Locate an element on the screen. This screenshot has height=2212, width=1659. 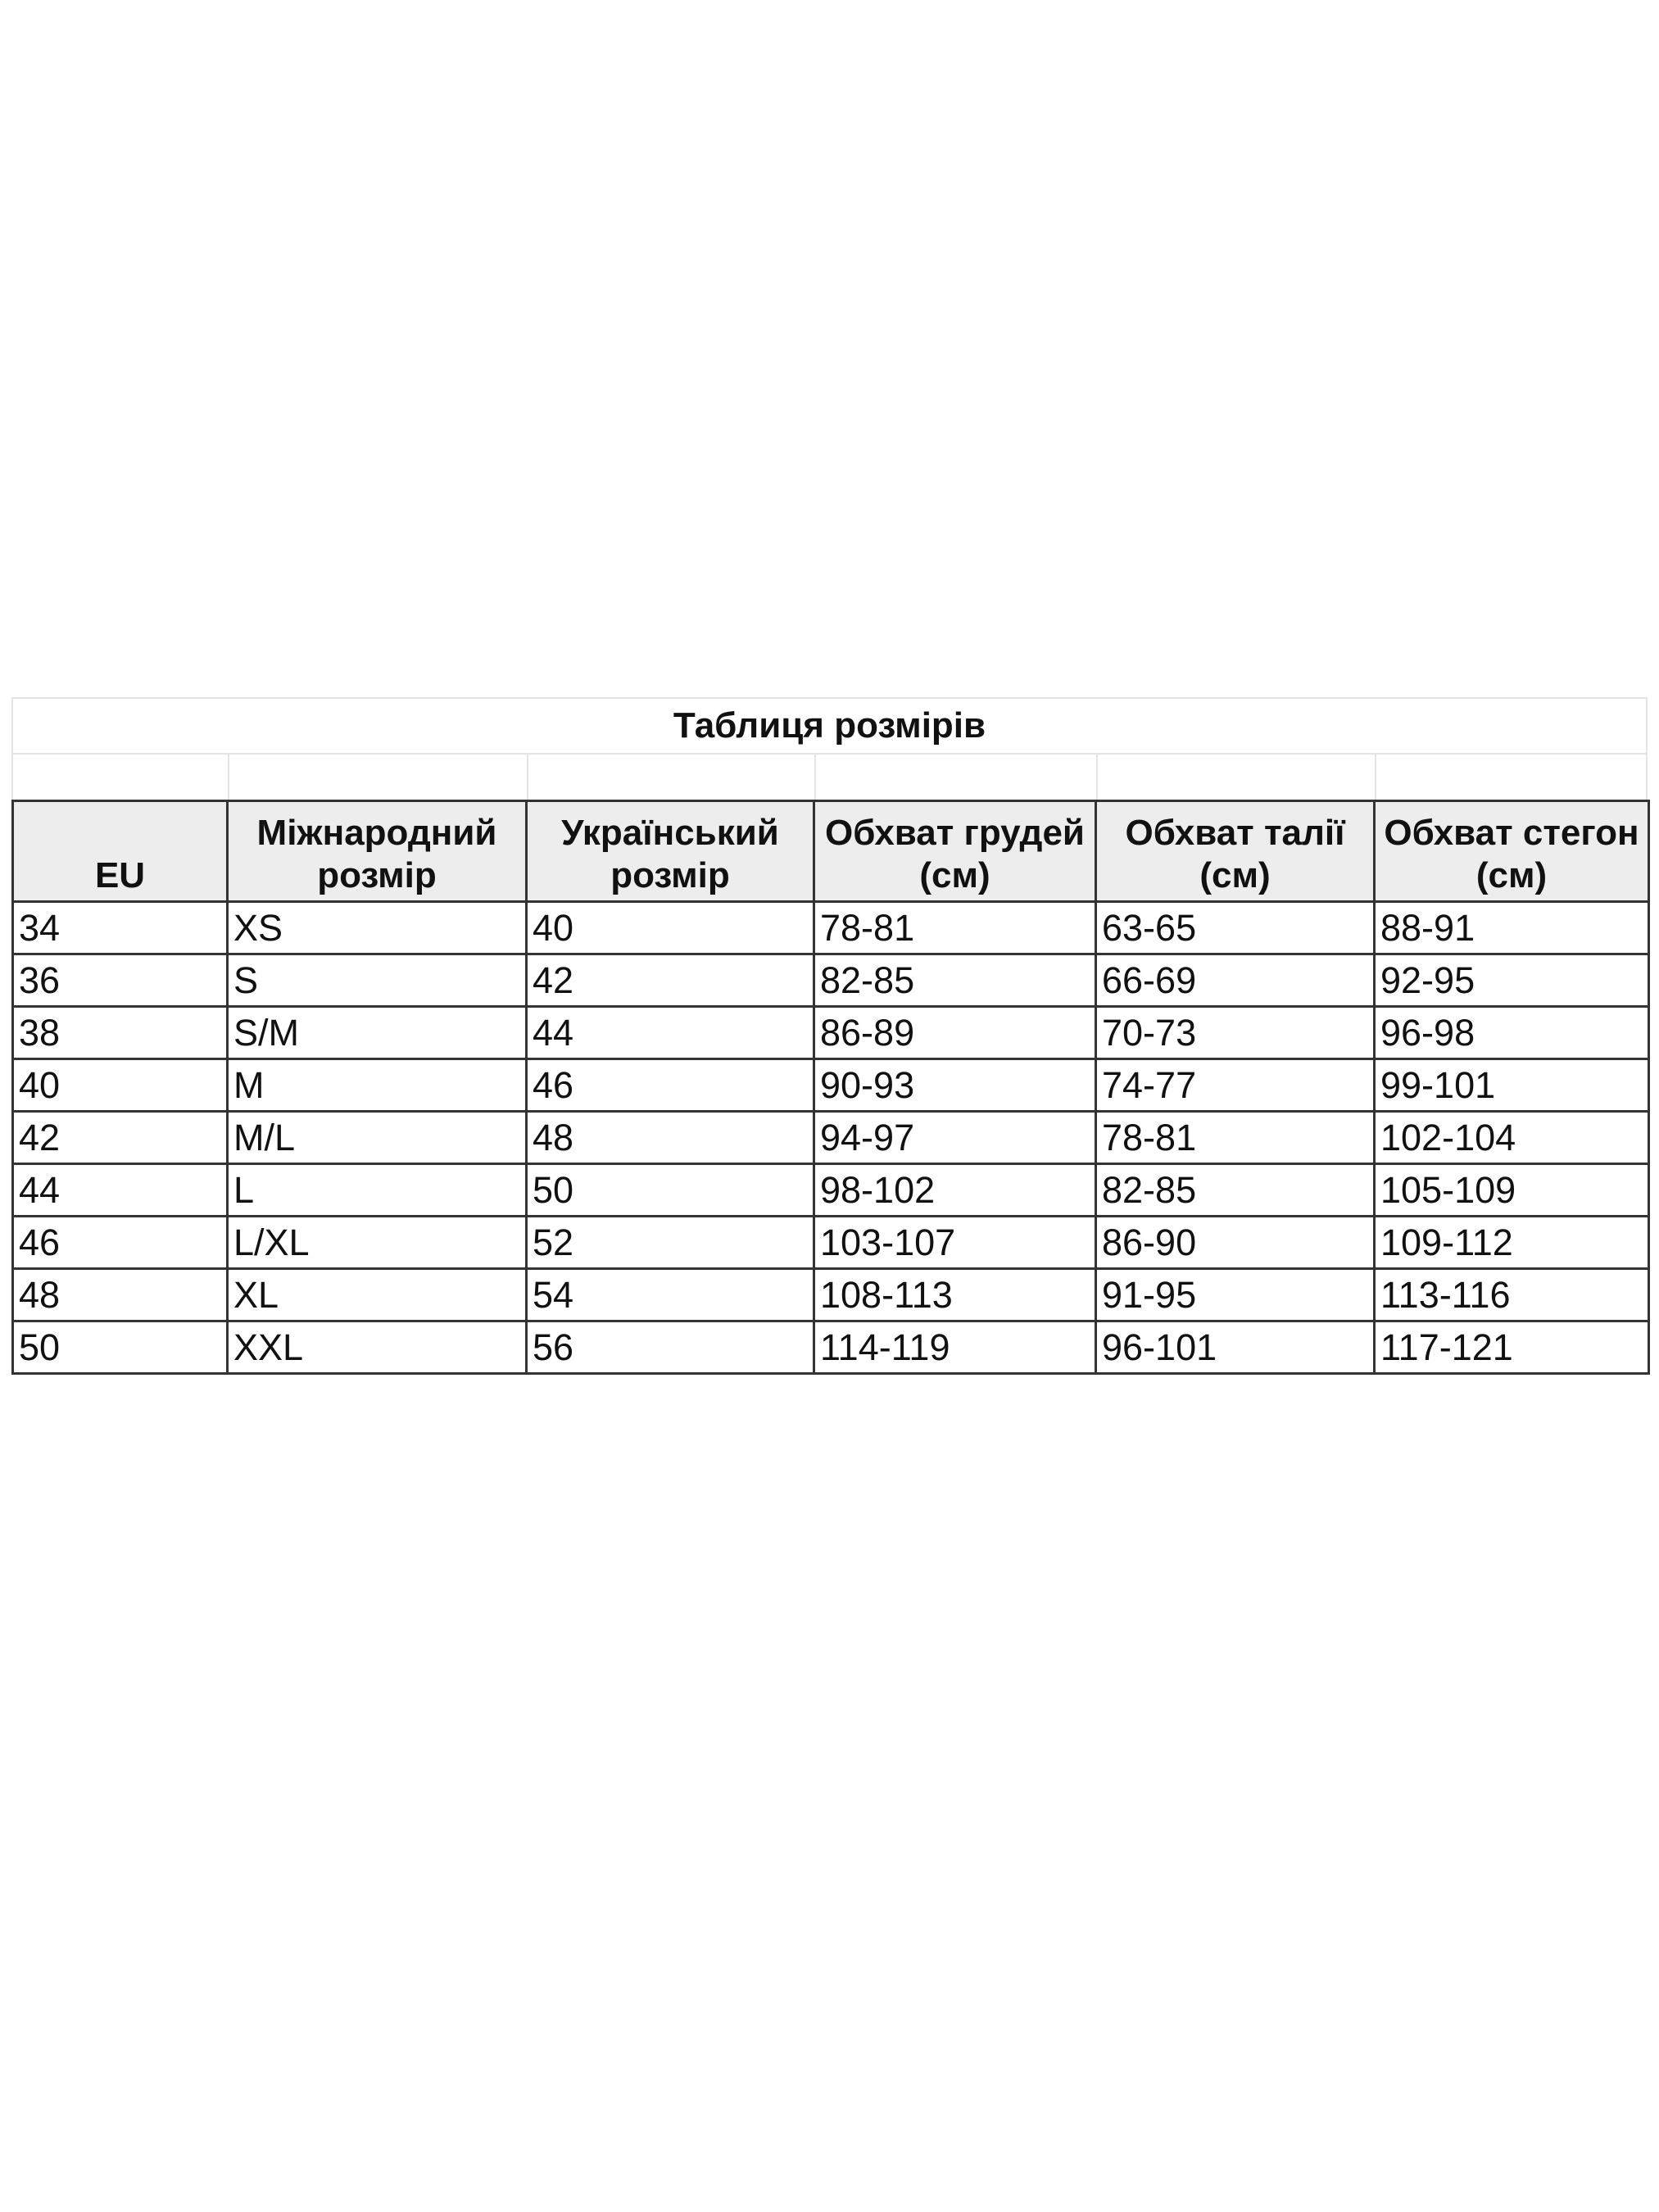
table-cell: XL is located at coordinates (377, 1294).